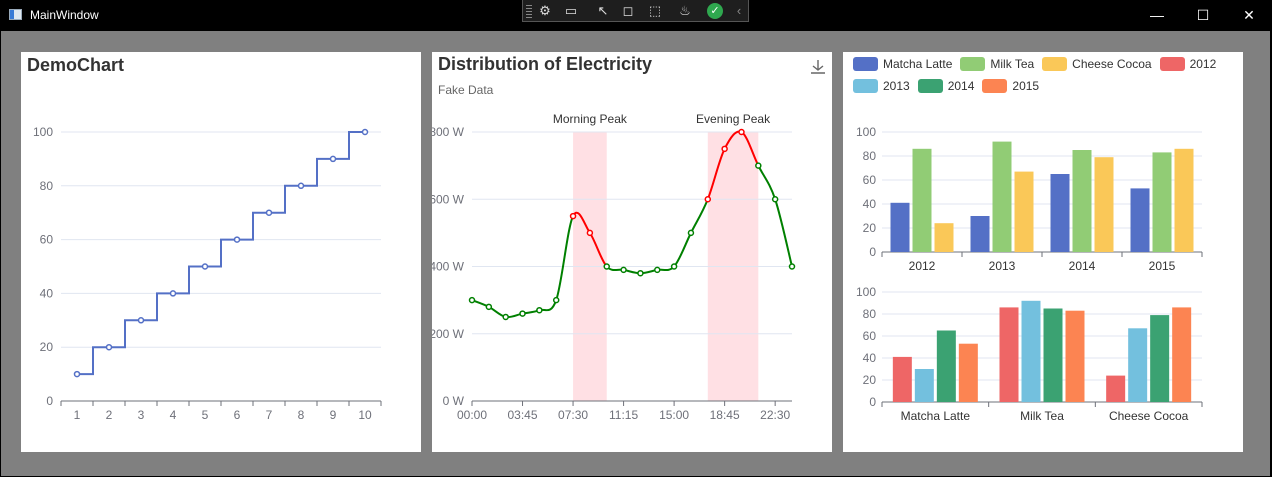  Describe the element at coordinates (635, 11) in the screenshot. I see `debug-toolbar: ⚙ ▭ ↖ ◻ ⬚ ♨ ✓ ‹` at that location.